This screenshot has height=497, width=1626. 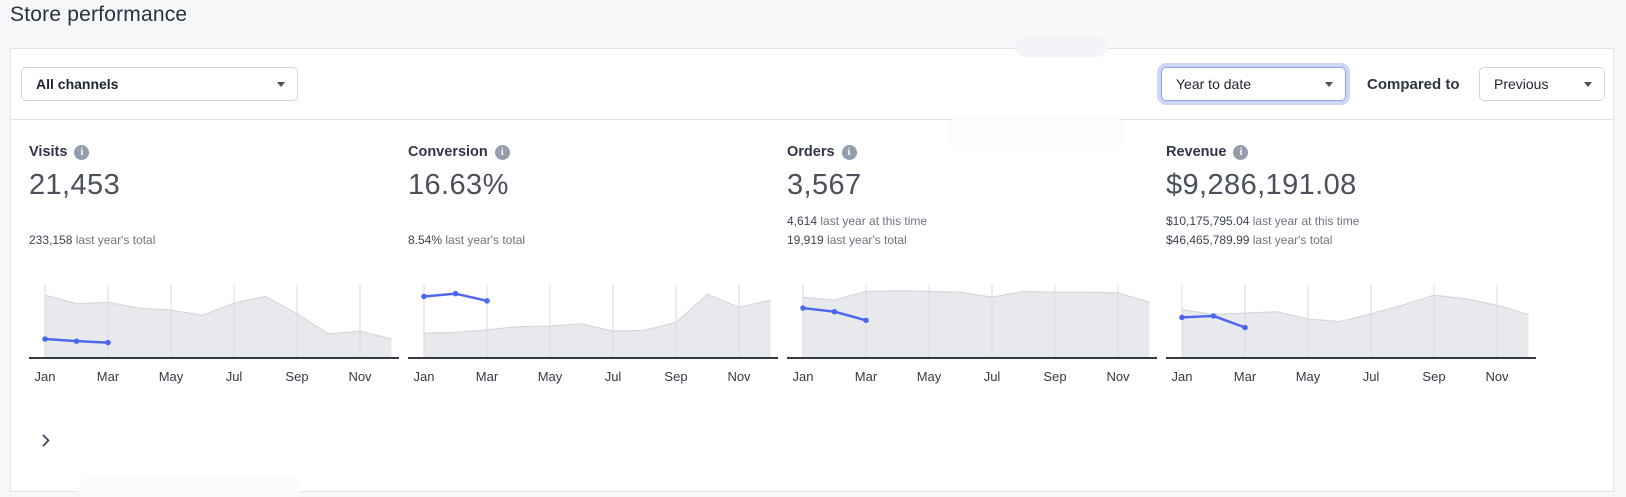 I want to click on sparkline-visits: Jan Mar May Jul Sep Nov, so click(x=214, y=336).